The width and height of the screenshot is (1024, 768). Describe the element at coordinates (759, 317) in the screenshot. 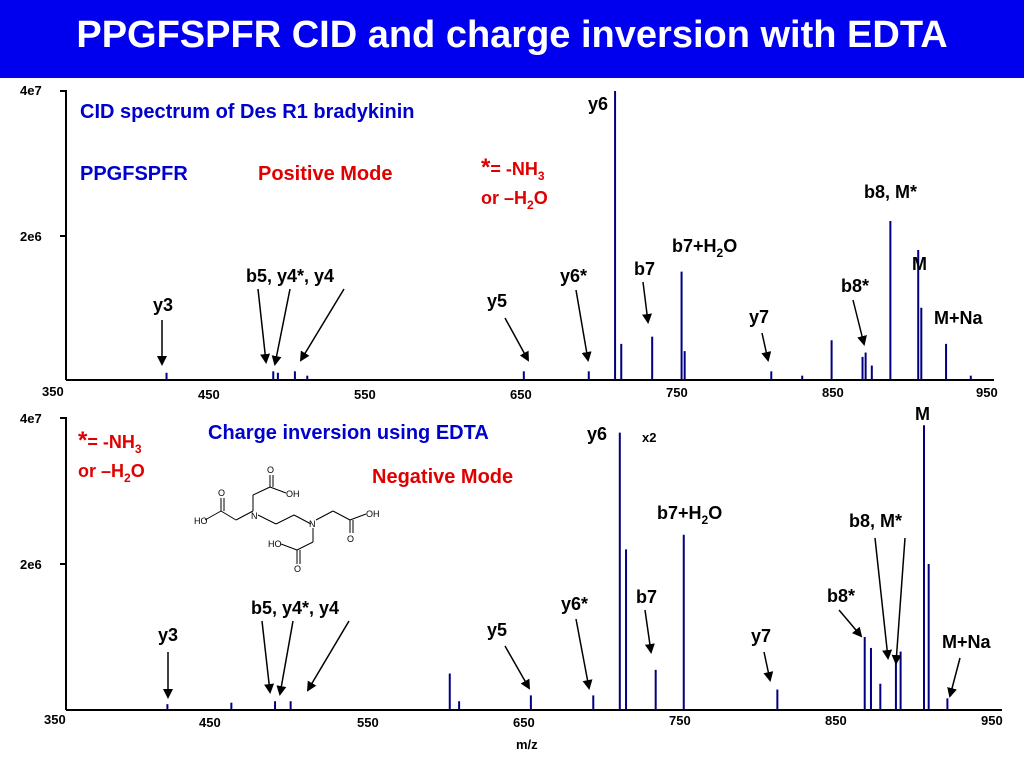

I see `top-label-y7: y7` at that location.